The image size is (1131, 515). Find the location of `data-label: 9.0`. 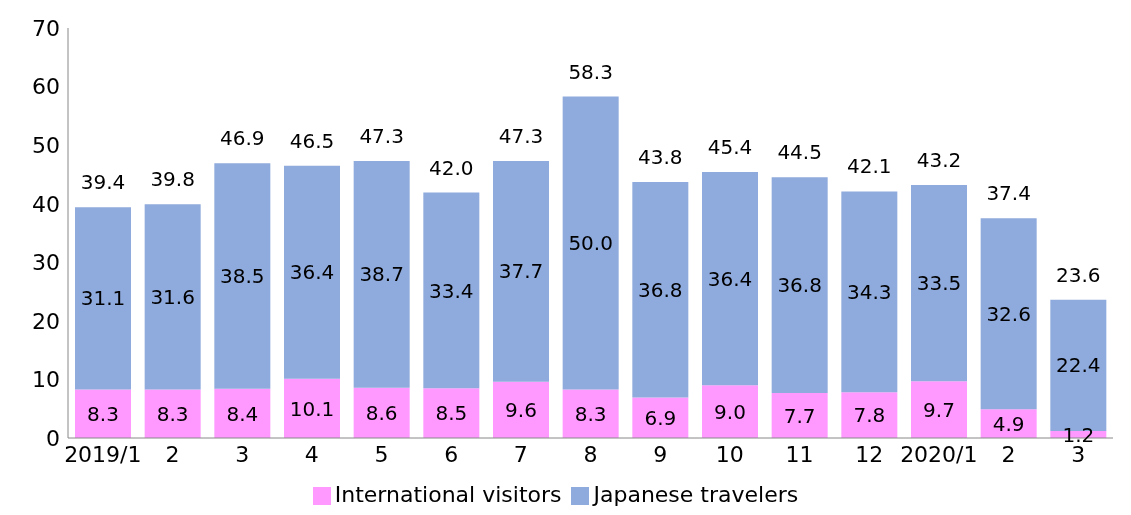

data-label: 9.0 is located at coordinates (730, 411).